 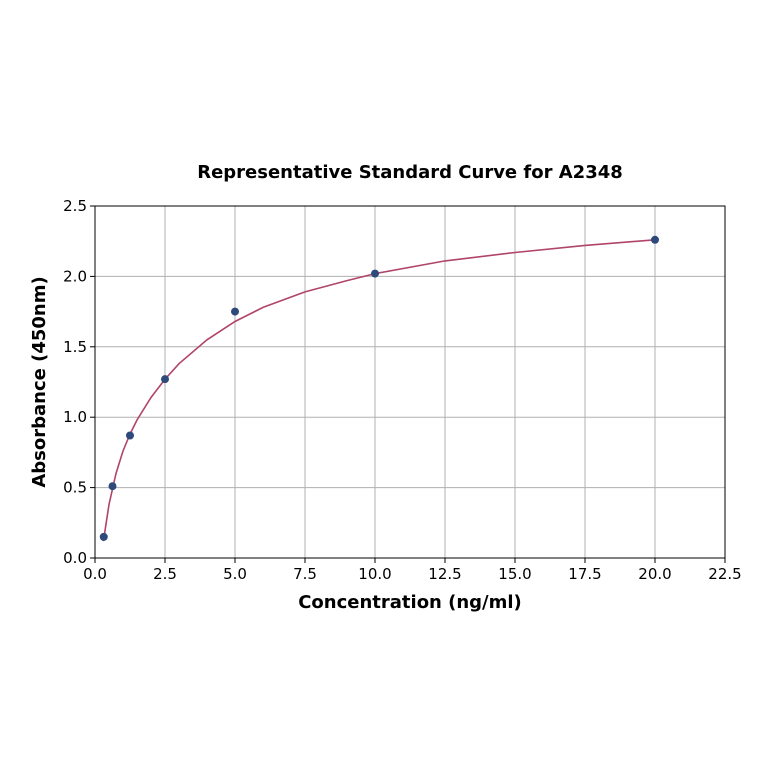 What do you see at coordinates (374, 574) in the screenshot?
I see `x-tick-label: 10.0` at bounding box center [374, 574].